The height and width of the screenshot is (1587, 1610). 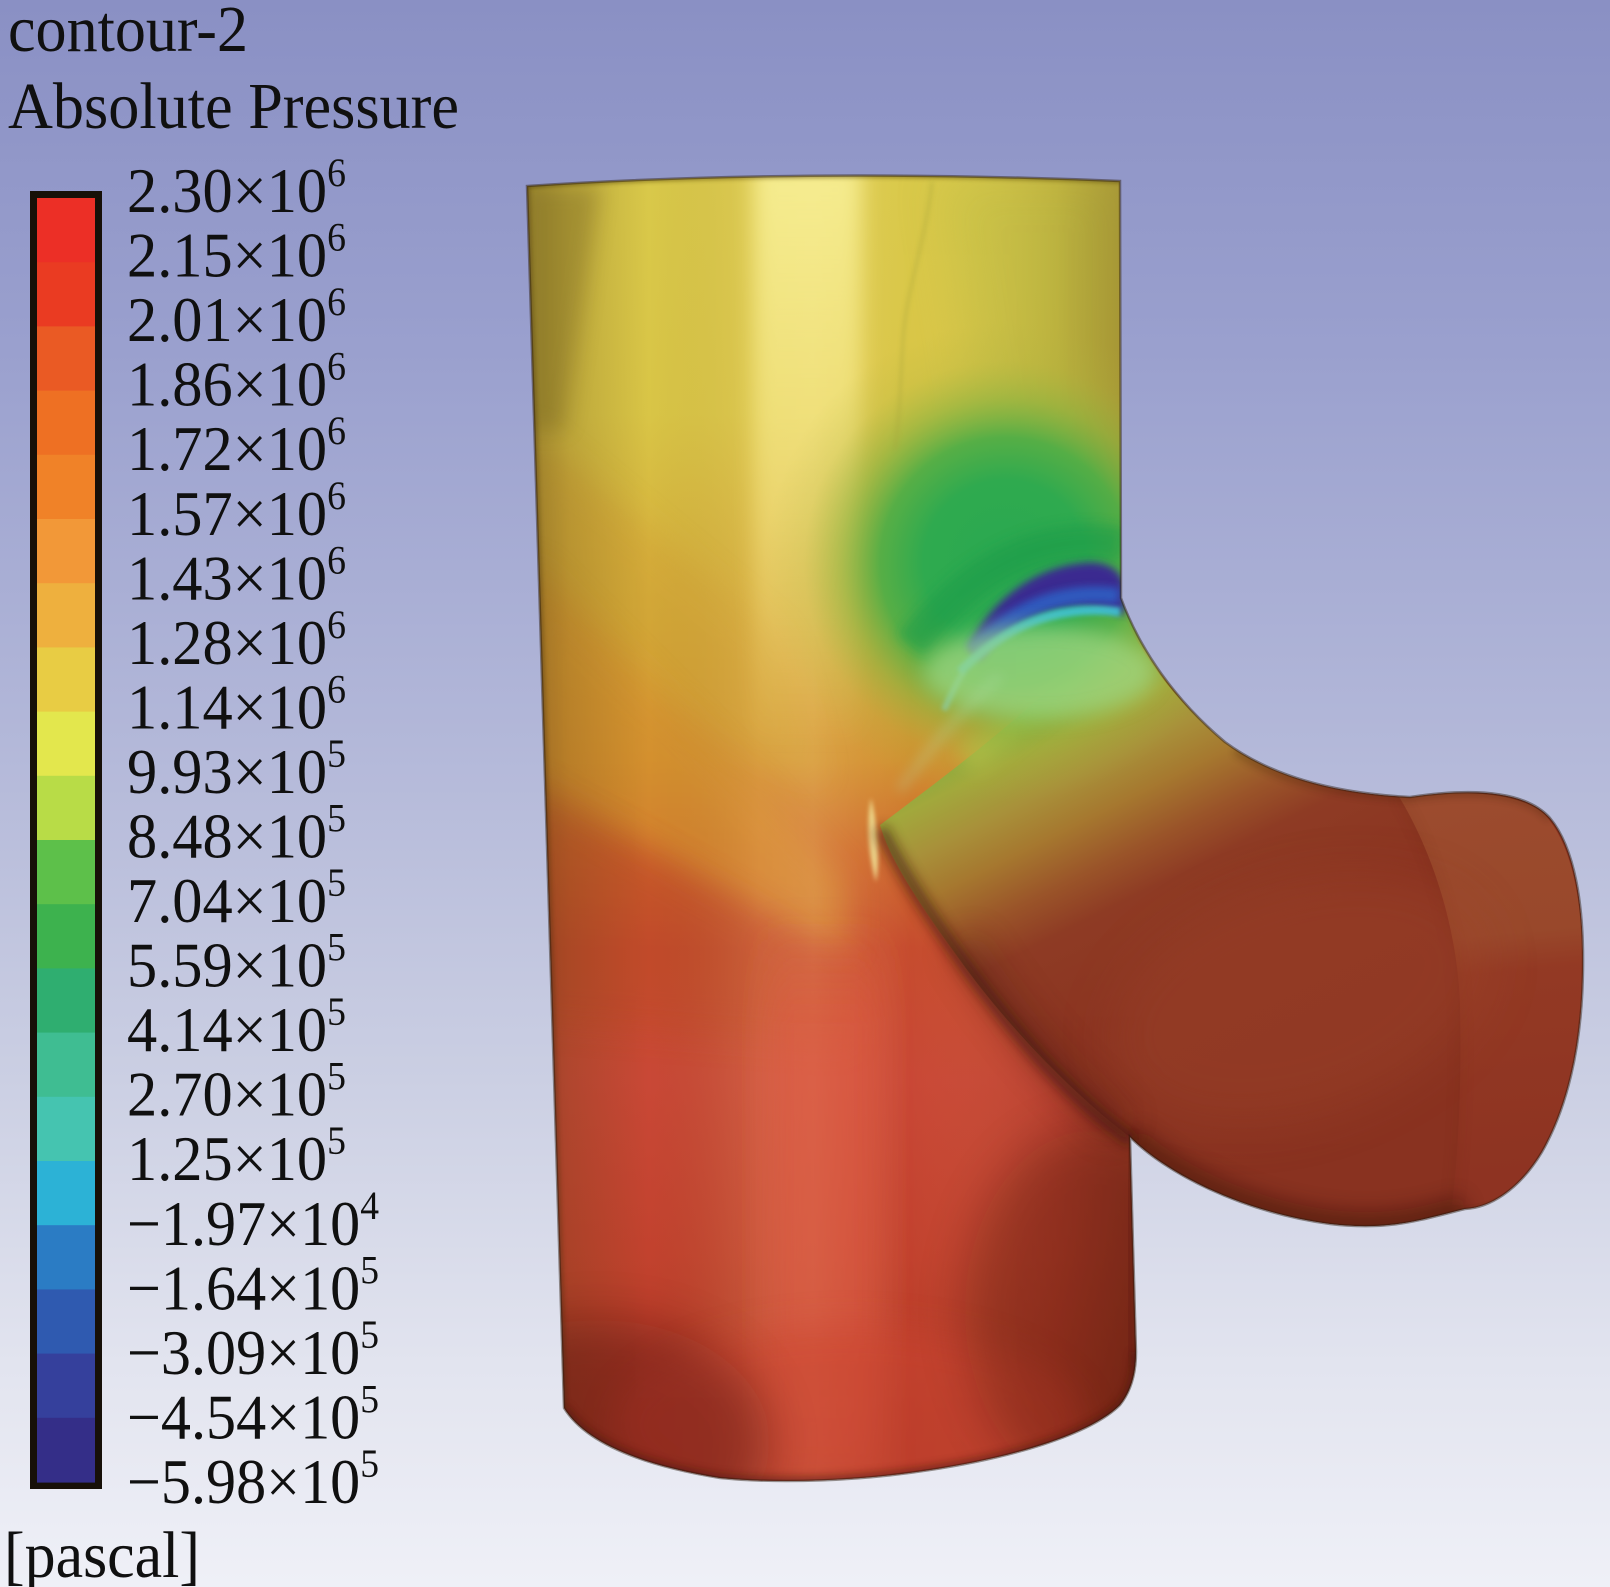 I want to click on svg-text: 1.72×10⁶, so click(x=236, y=446).